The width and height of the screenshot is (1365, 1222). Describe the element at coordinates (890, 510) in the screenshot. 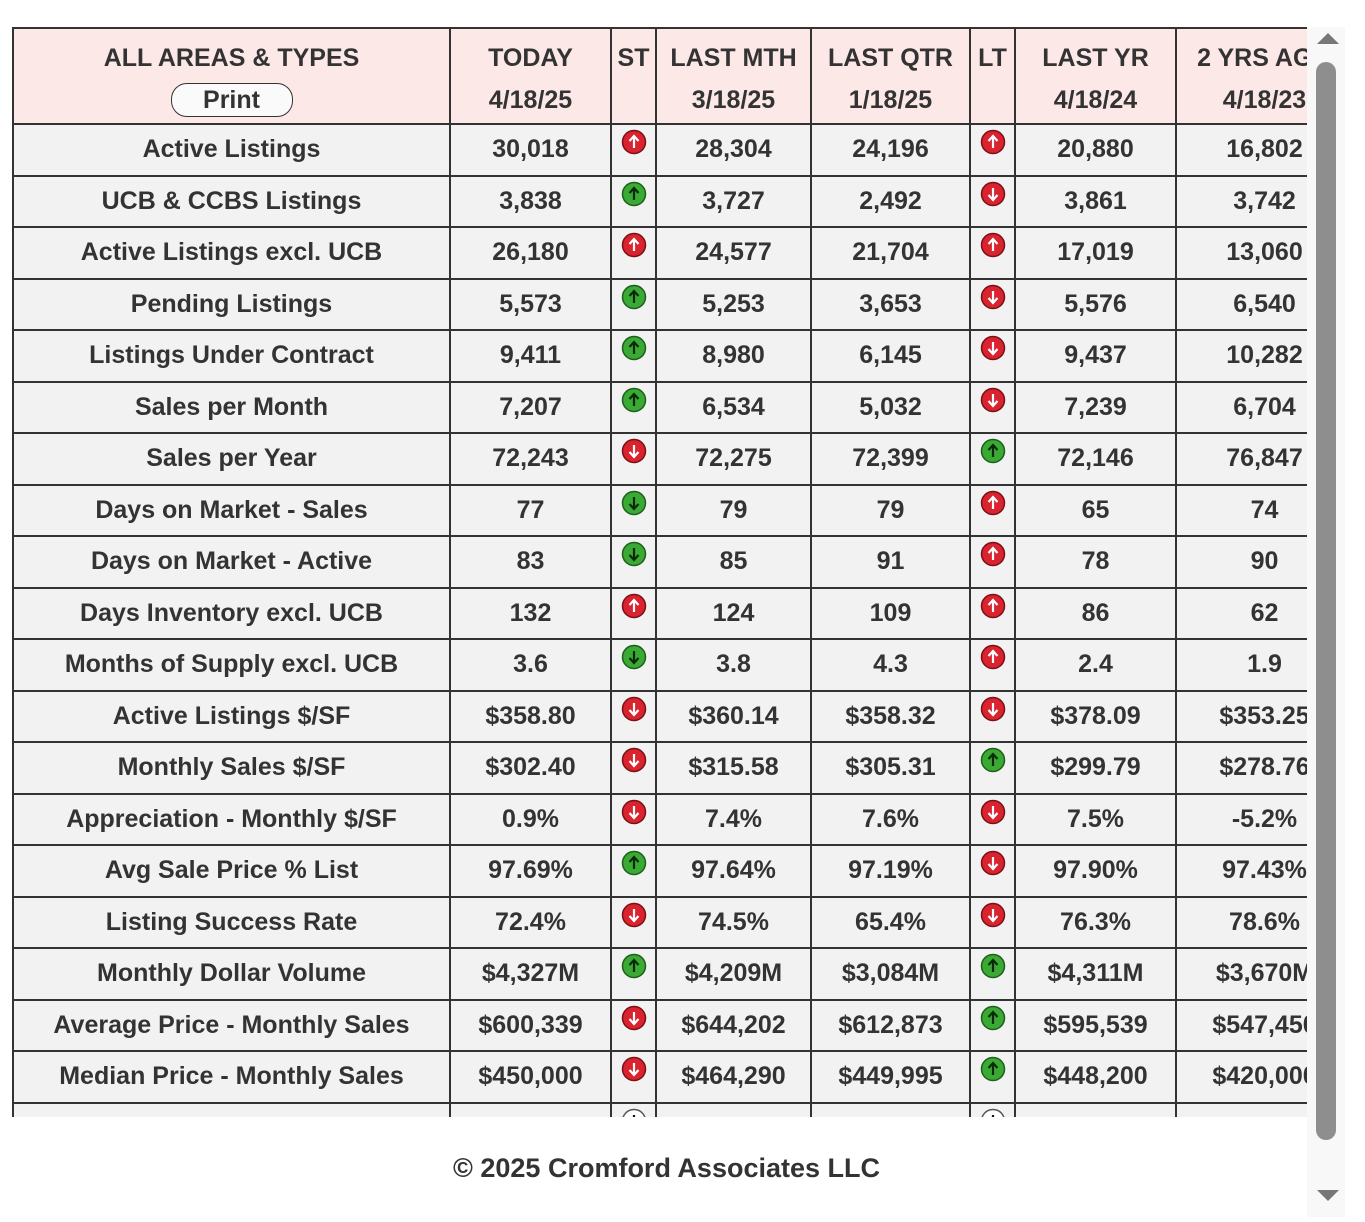

I see `value-cell: 79` at that location.